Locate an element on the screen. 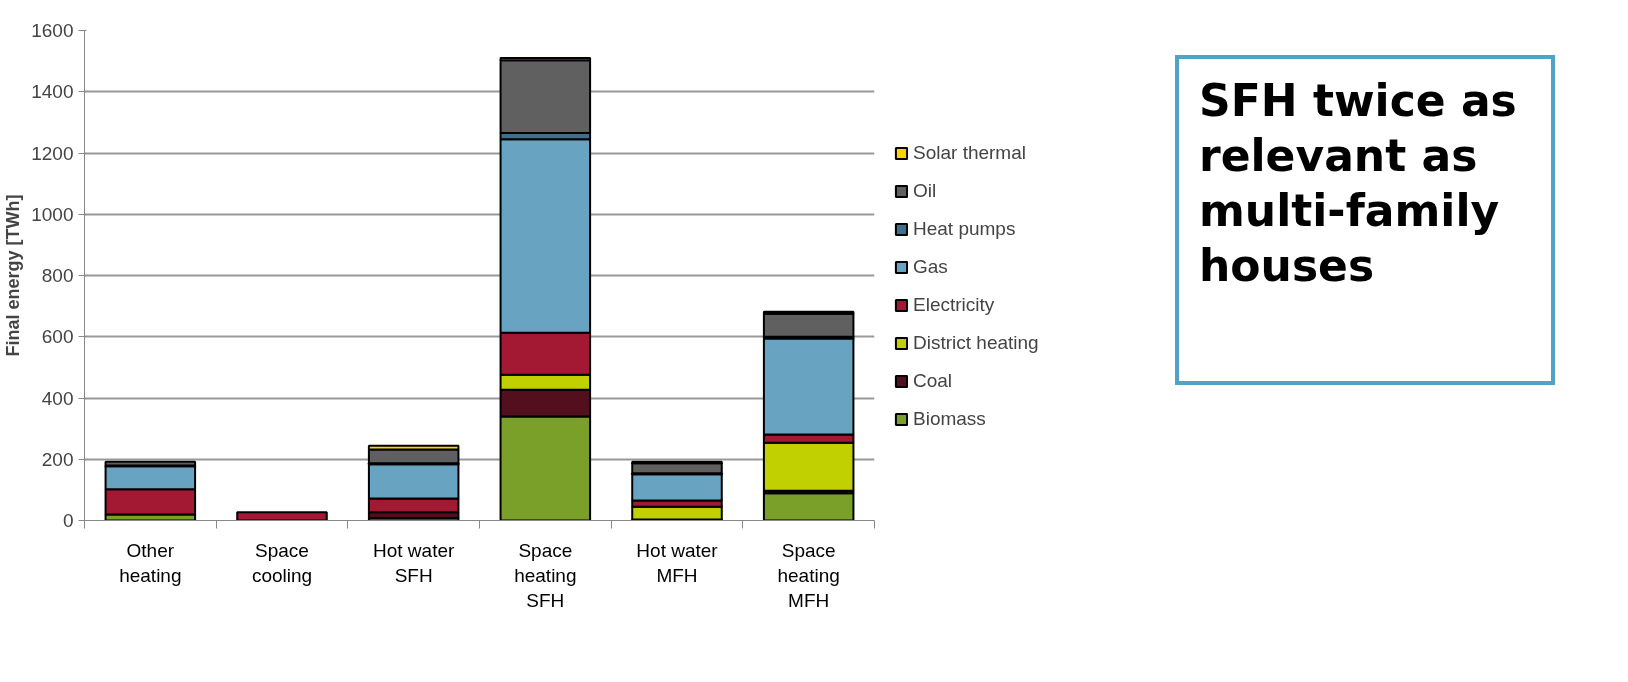  x-tick-label: Other heating is located at coordinates (150, 562).